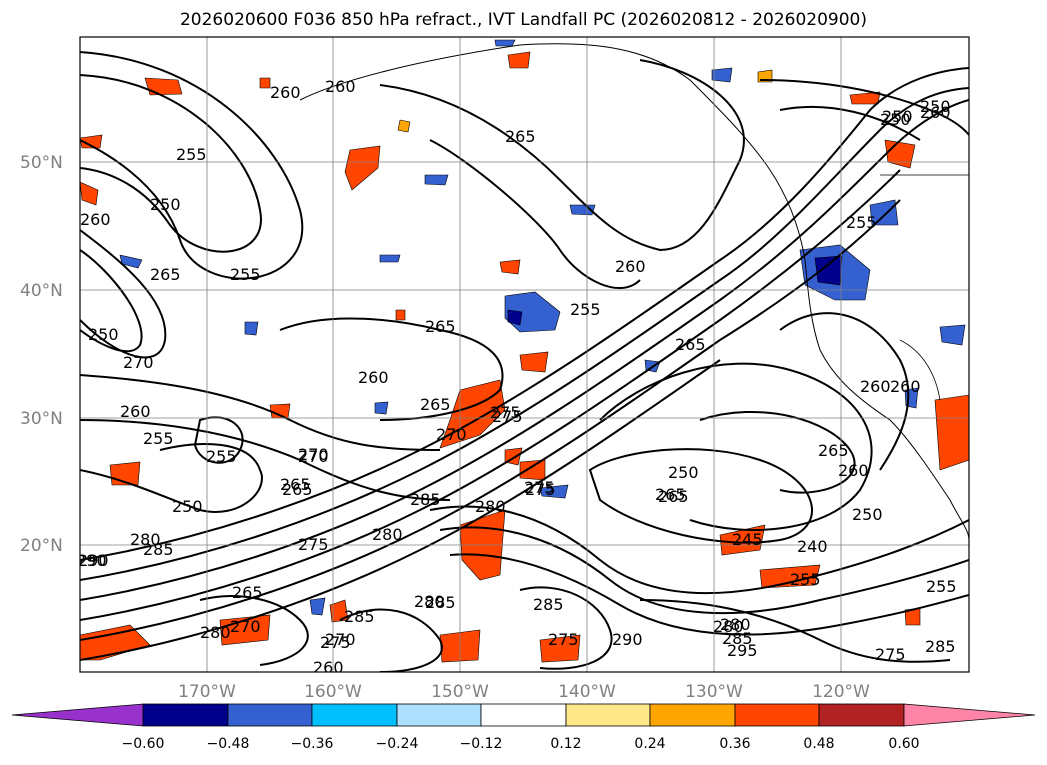 This screenshot has height=765, width=1047. What do you see at coordinates (714, 692) in the screenshot?
I see `lon-label-130w: 130°W` at bounding box center [714, 692].